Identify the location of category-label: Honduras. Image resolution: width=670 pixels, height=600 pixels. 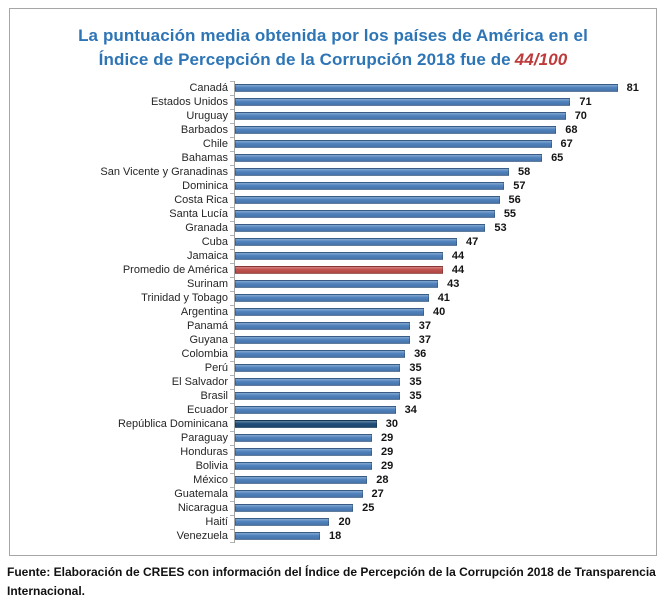
(204, 452).